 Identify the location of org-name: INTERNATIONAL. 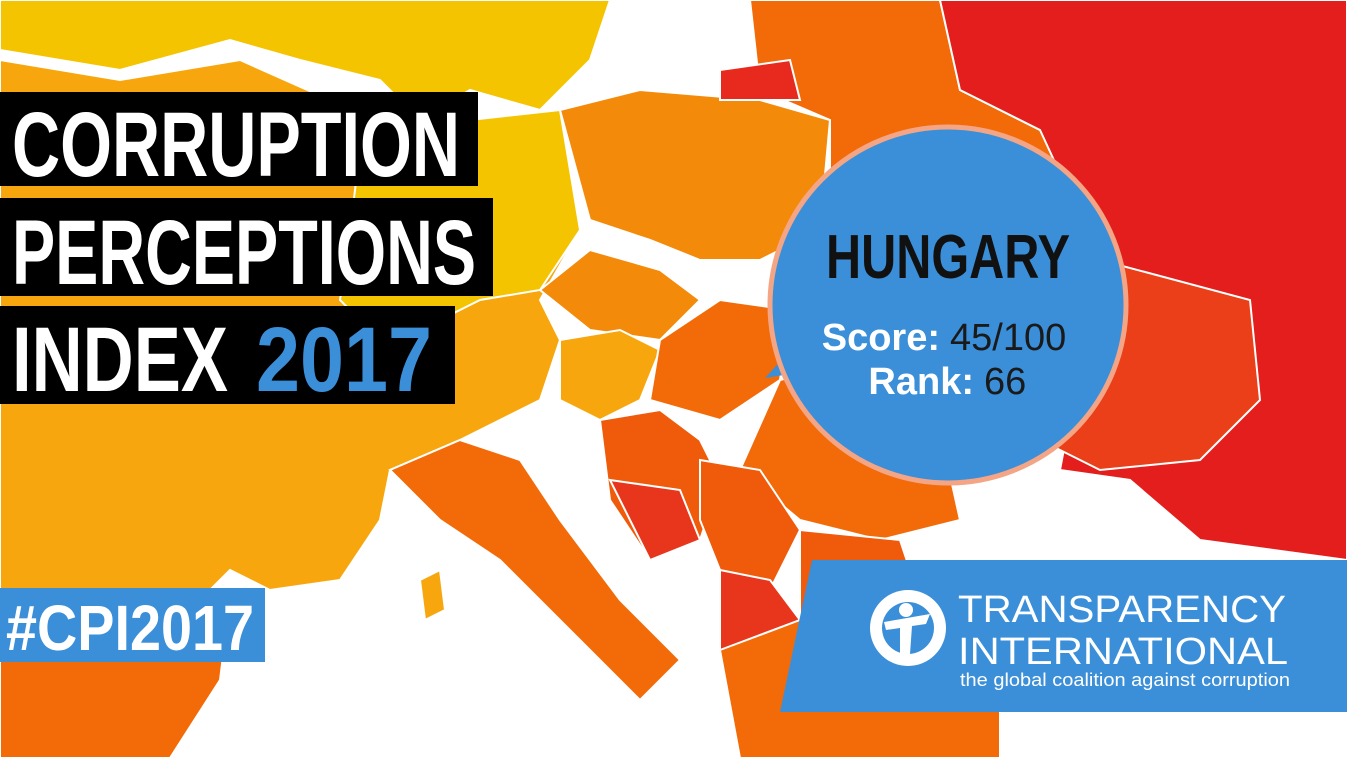
(1123, 652).